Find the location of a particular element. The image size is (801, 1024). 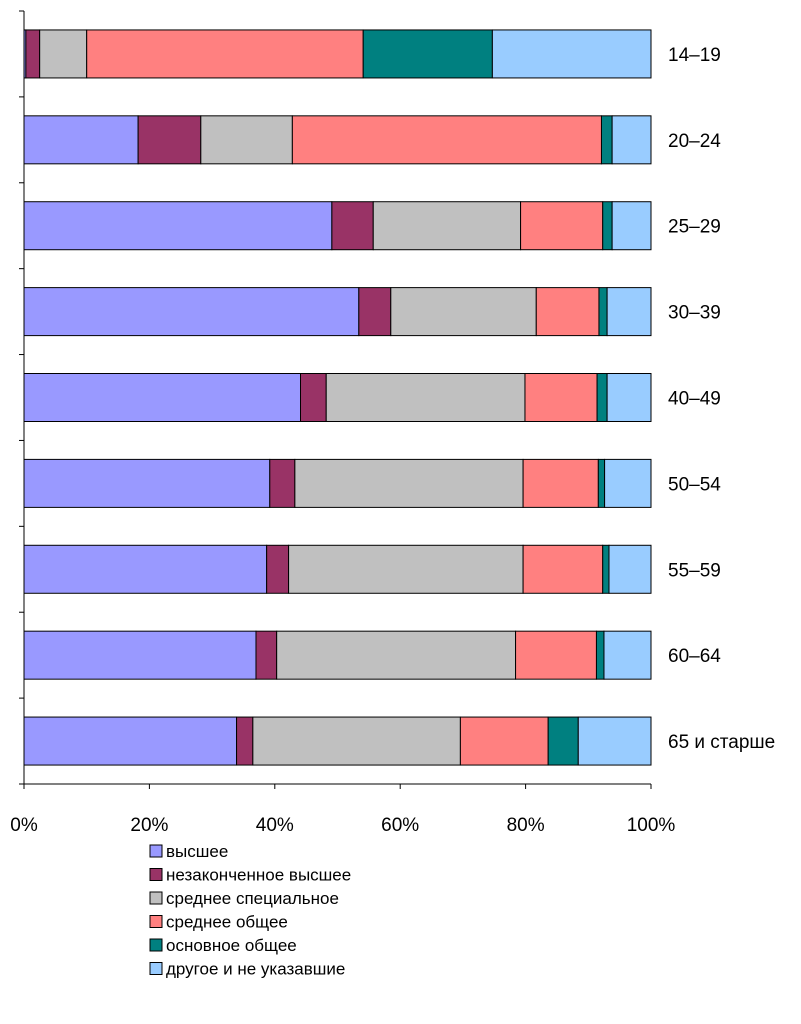

x-tick-label: 60% is located at coordinates (400, 825).